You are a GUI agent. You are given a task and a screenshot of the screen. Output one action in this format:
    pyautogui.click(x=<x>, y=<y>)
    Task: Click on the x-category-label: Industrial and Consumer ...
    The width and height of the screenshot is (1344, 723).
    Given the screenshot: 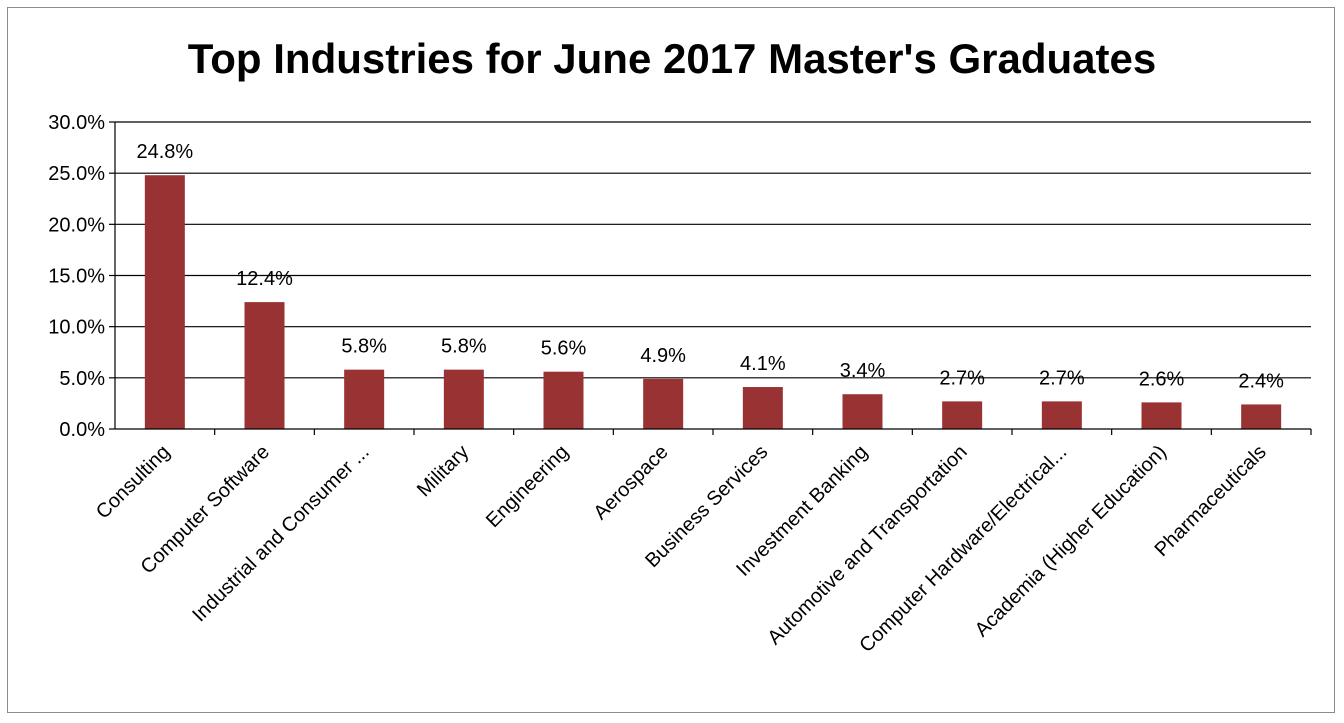 What is the action you would take?
    pyautogui.click(x=280, y=533)
    